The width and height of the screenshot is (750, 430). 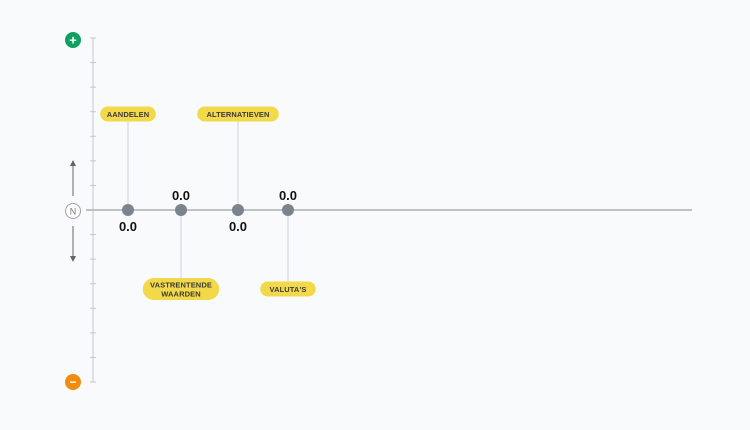 I want to click on neutral-marker: N, so click(x=73, y=211).